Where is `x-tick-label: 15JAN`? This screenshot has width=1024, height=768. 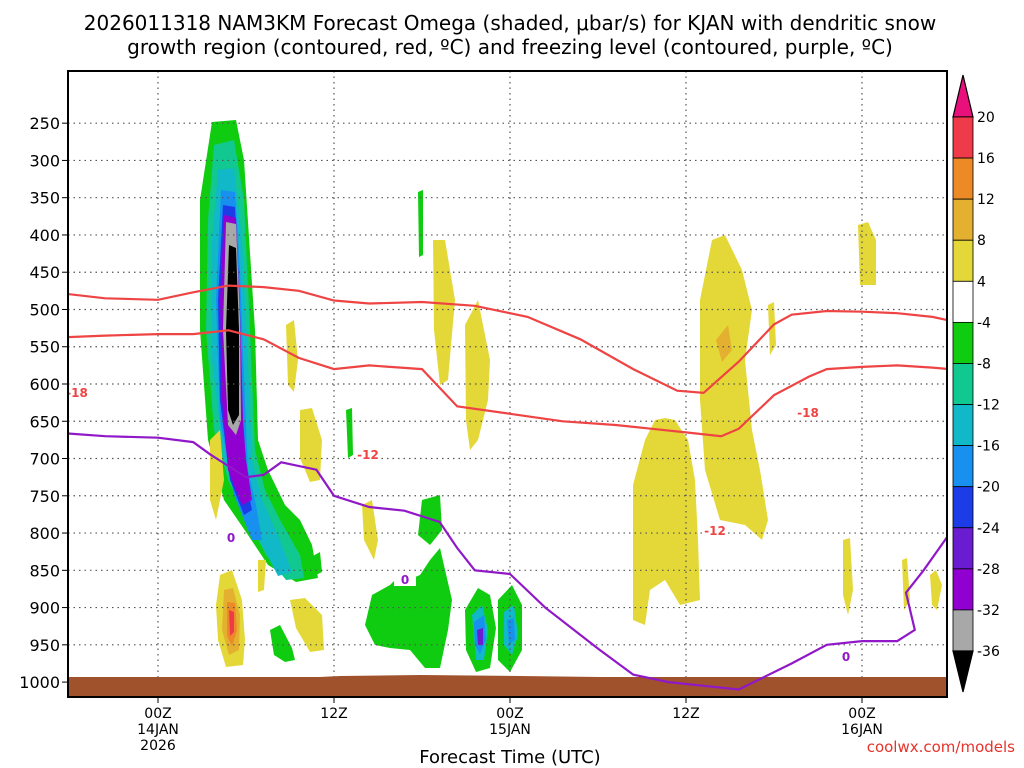 x-tick-label: 15JAN is located at coordinates (510, 730).